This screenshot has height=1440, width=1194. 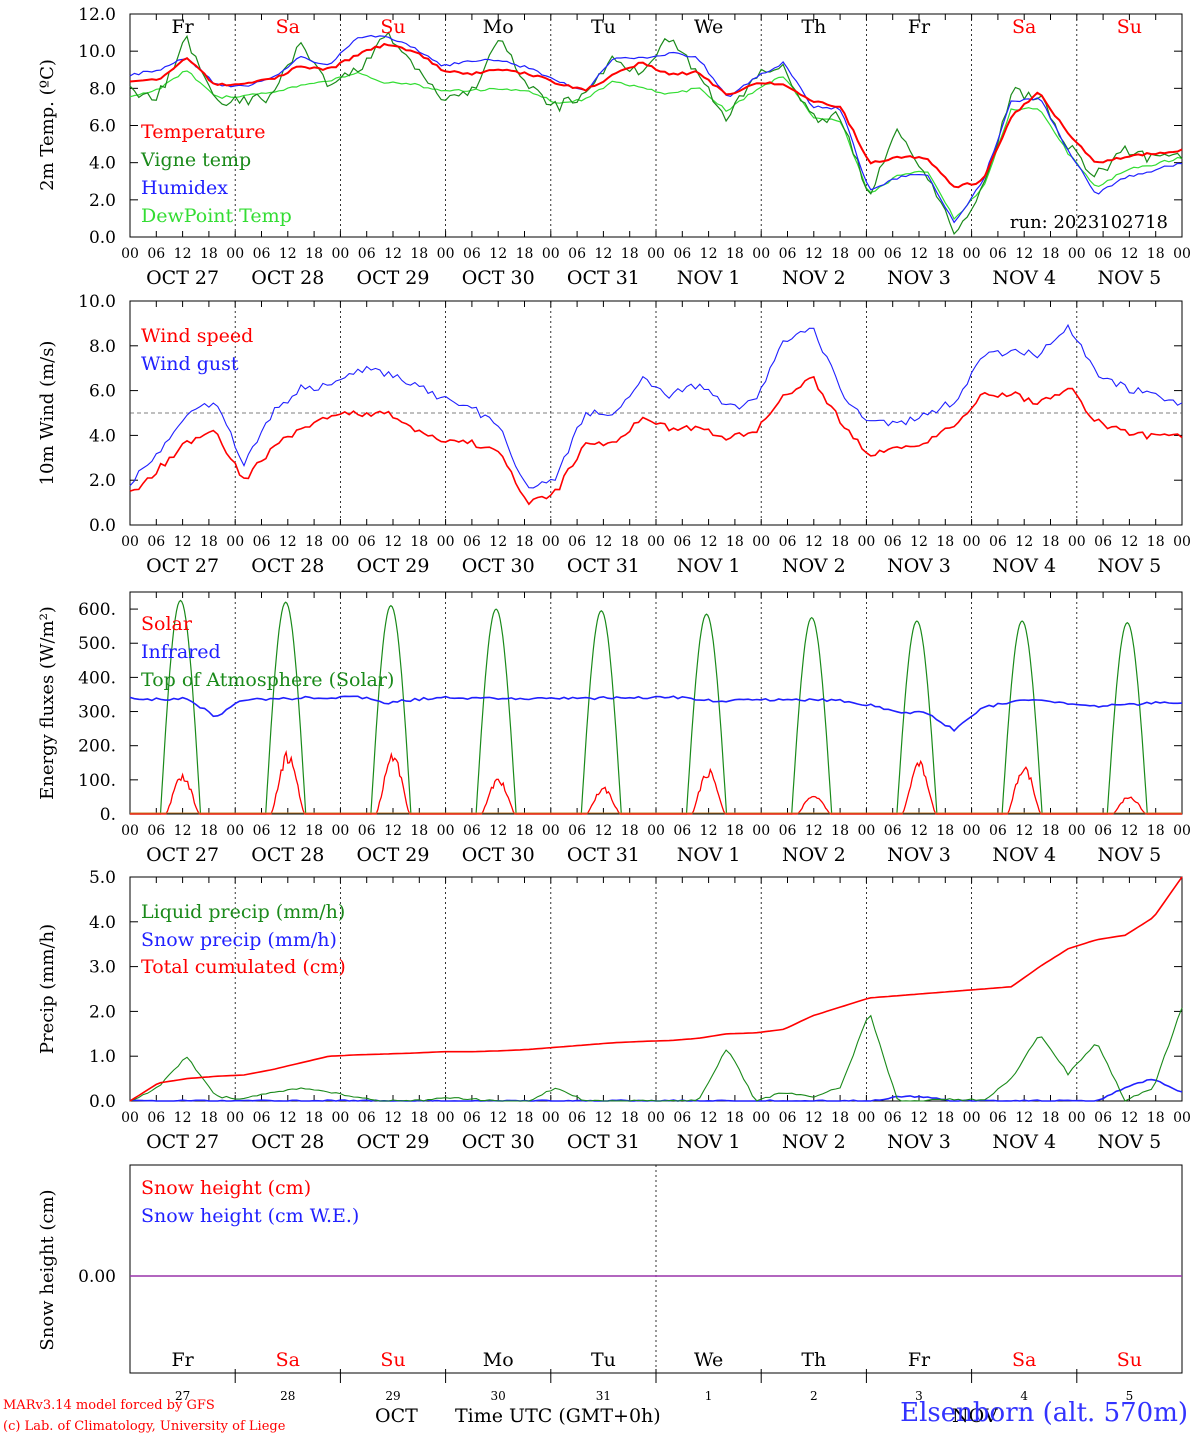 I want to click on line-vigne-temp, so click(x=656, y=133).